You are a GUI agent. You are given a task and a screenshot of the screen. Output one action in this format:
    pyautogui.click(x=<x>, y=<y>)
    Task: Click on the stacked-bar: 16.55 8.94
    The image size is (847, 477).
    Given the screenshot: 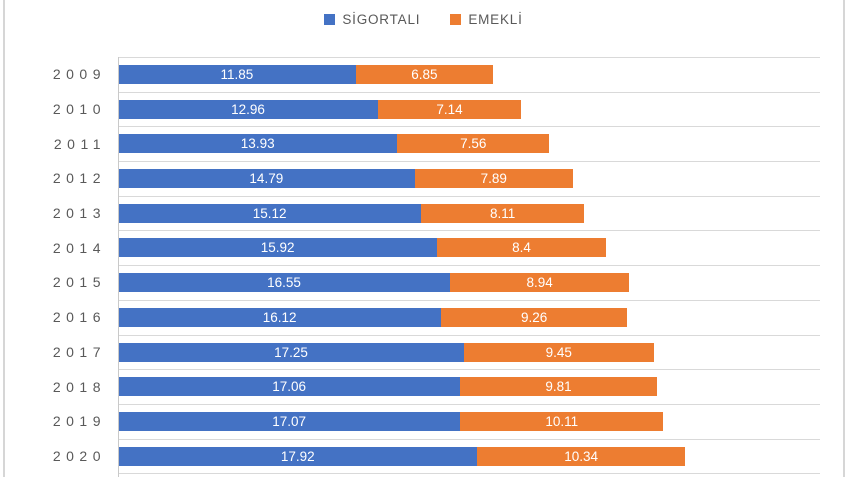 What is the action you would take?
    pyautogui.click(x=469, y=283)
    